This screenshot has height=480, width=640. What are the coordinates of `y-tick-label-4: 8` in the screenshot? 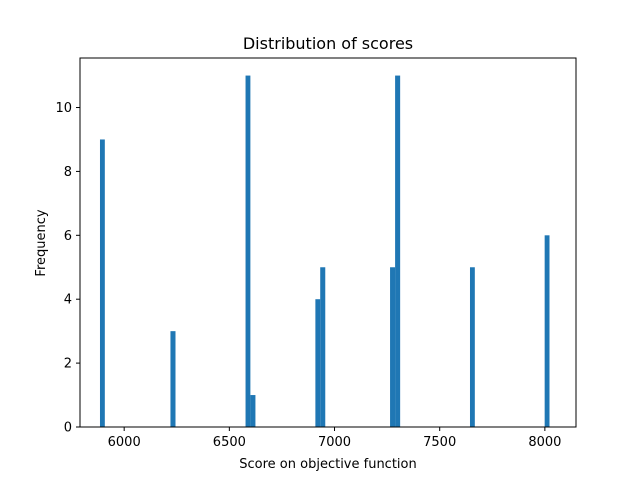 It's located at (68, 172).